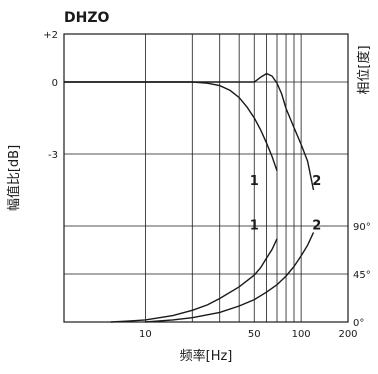  I want to click on x-tick-label: 200, so click(347, 334).